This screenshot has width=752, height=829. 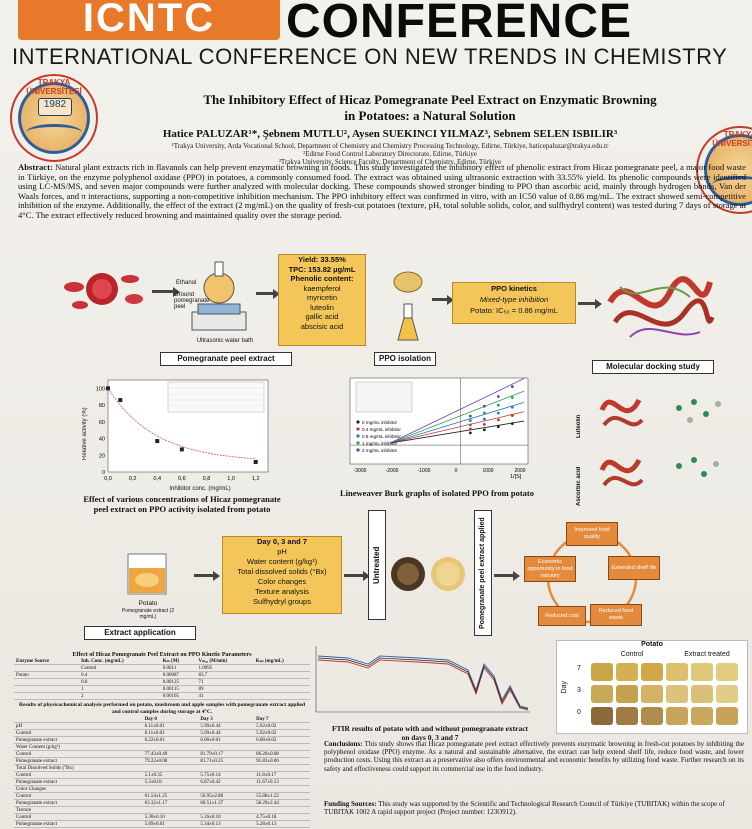 I want to click on y-tick-label: 100, so click(x=100, y=389).